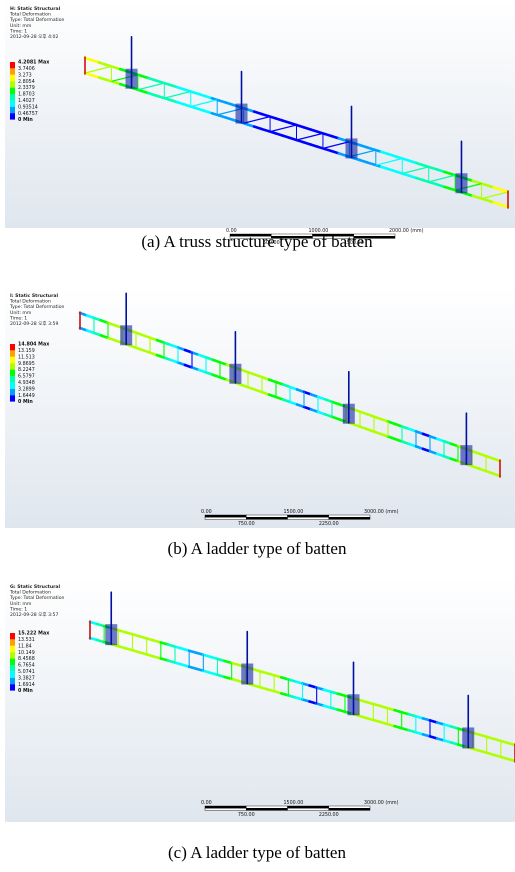  What do you see at coordinates (319, 231) in the screenshot?
I see `scale-label: 1000.00` at bounding box center [319, 231].